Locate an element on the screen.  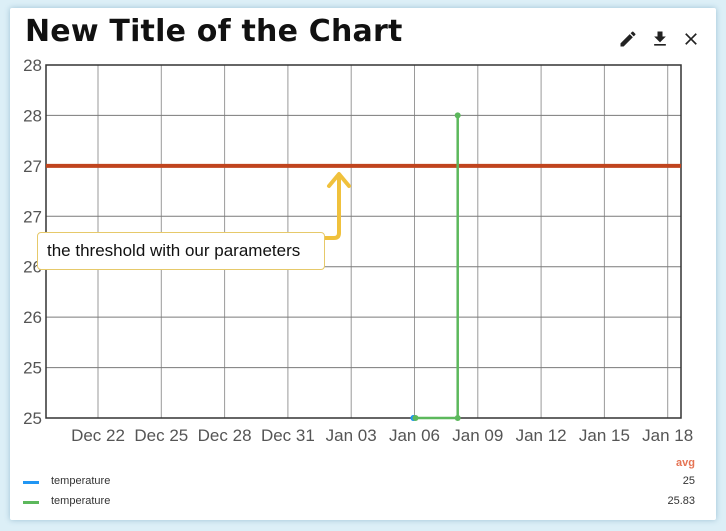
download-button is located at coordinates (660, 39).